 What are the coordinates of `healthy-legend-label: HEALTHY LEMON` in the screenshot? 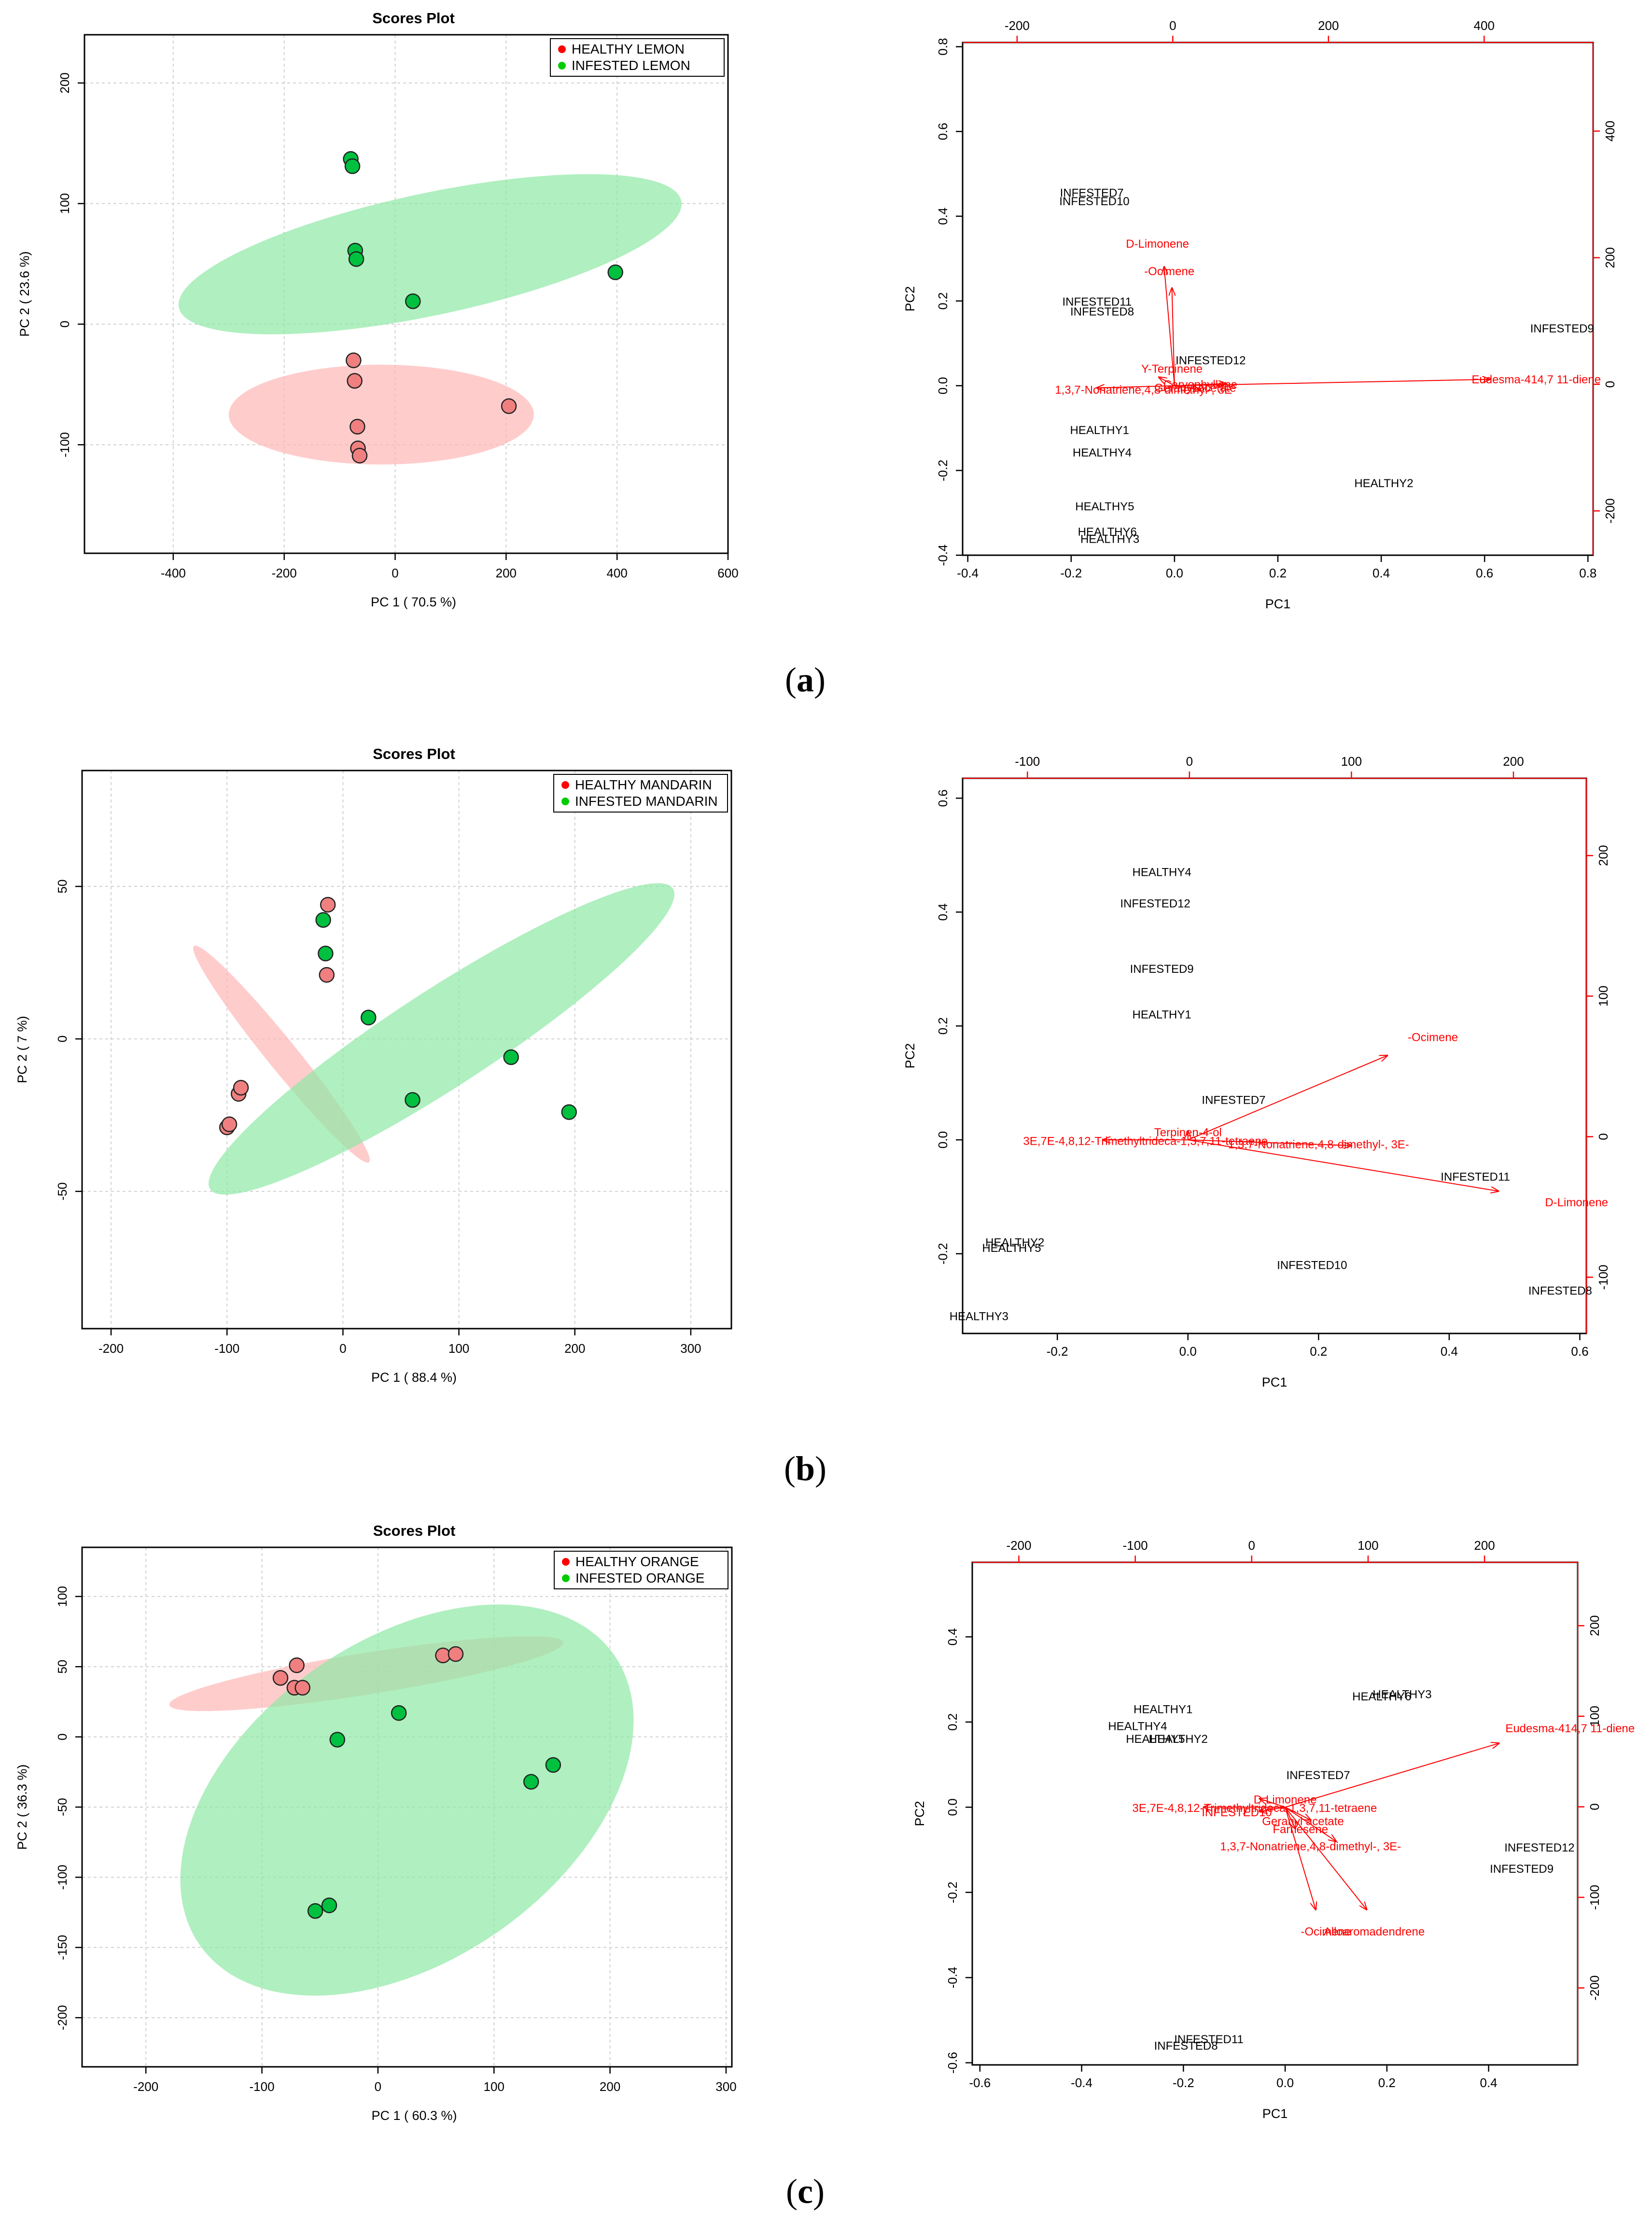 It's located at (629, 49).